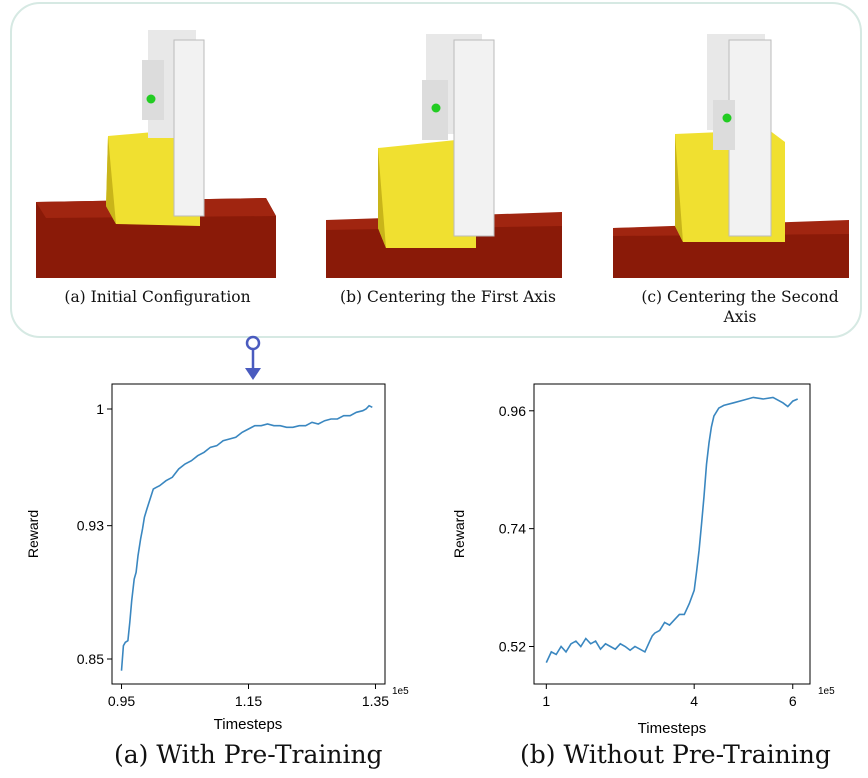  I want to click on x-tick-label: 0.95, so click(121, 701).